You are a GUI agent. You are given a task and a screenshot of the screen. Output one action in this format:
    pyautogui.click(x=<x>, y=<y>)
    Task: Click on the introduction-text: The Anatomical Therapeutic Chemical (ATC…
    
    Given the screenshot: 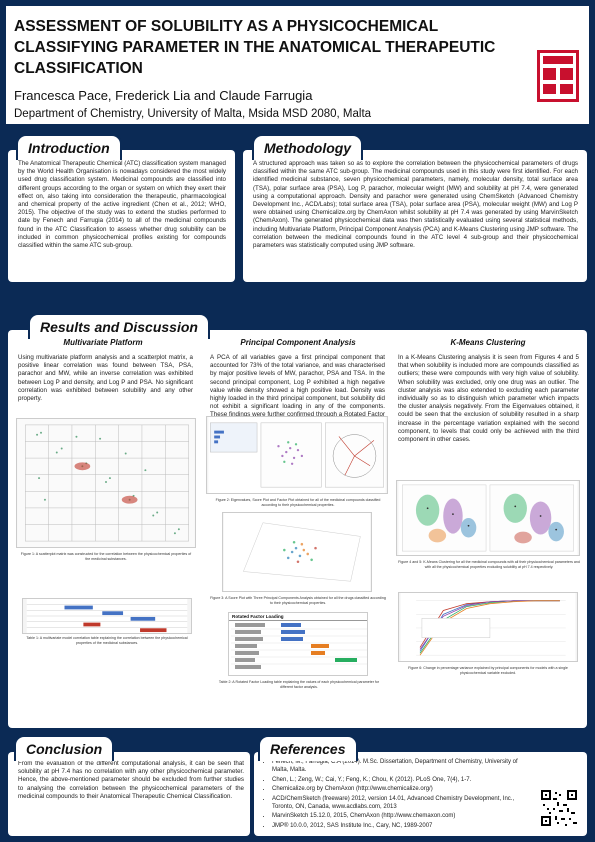 What is the action you would take?
    pyautogui.click(x=122, y=205)
    